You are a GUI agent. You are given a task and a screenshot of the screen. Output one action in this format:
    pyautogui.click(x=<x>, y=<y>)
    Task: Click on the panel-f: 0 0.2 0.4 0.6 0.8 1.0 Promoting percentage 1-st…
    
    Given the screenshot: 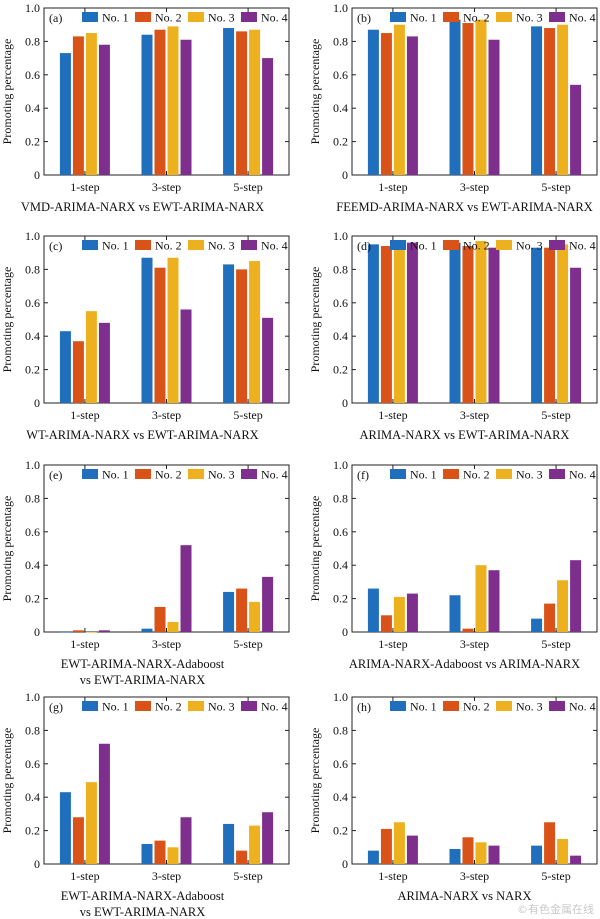 What is the action you would take?
    pyautogui.click(x=453, y=564)
    